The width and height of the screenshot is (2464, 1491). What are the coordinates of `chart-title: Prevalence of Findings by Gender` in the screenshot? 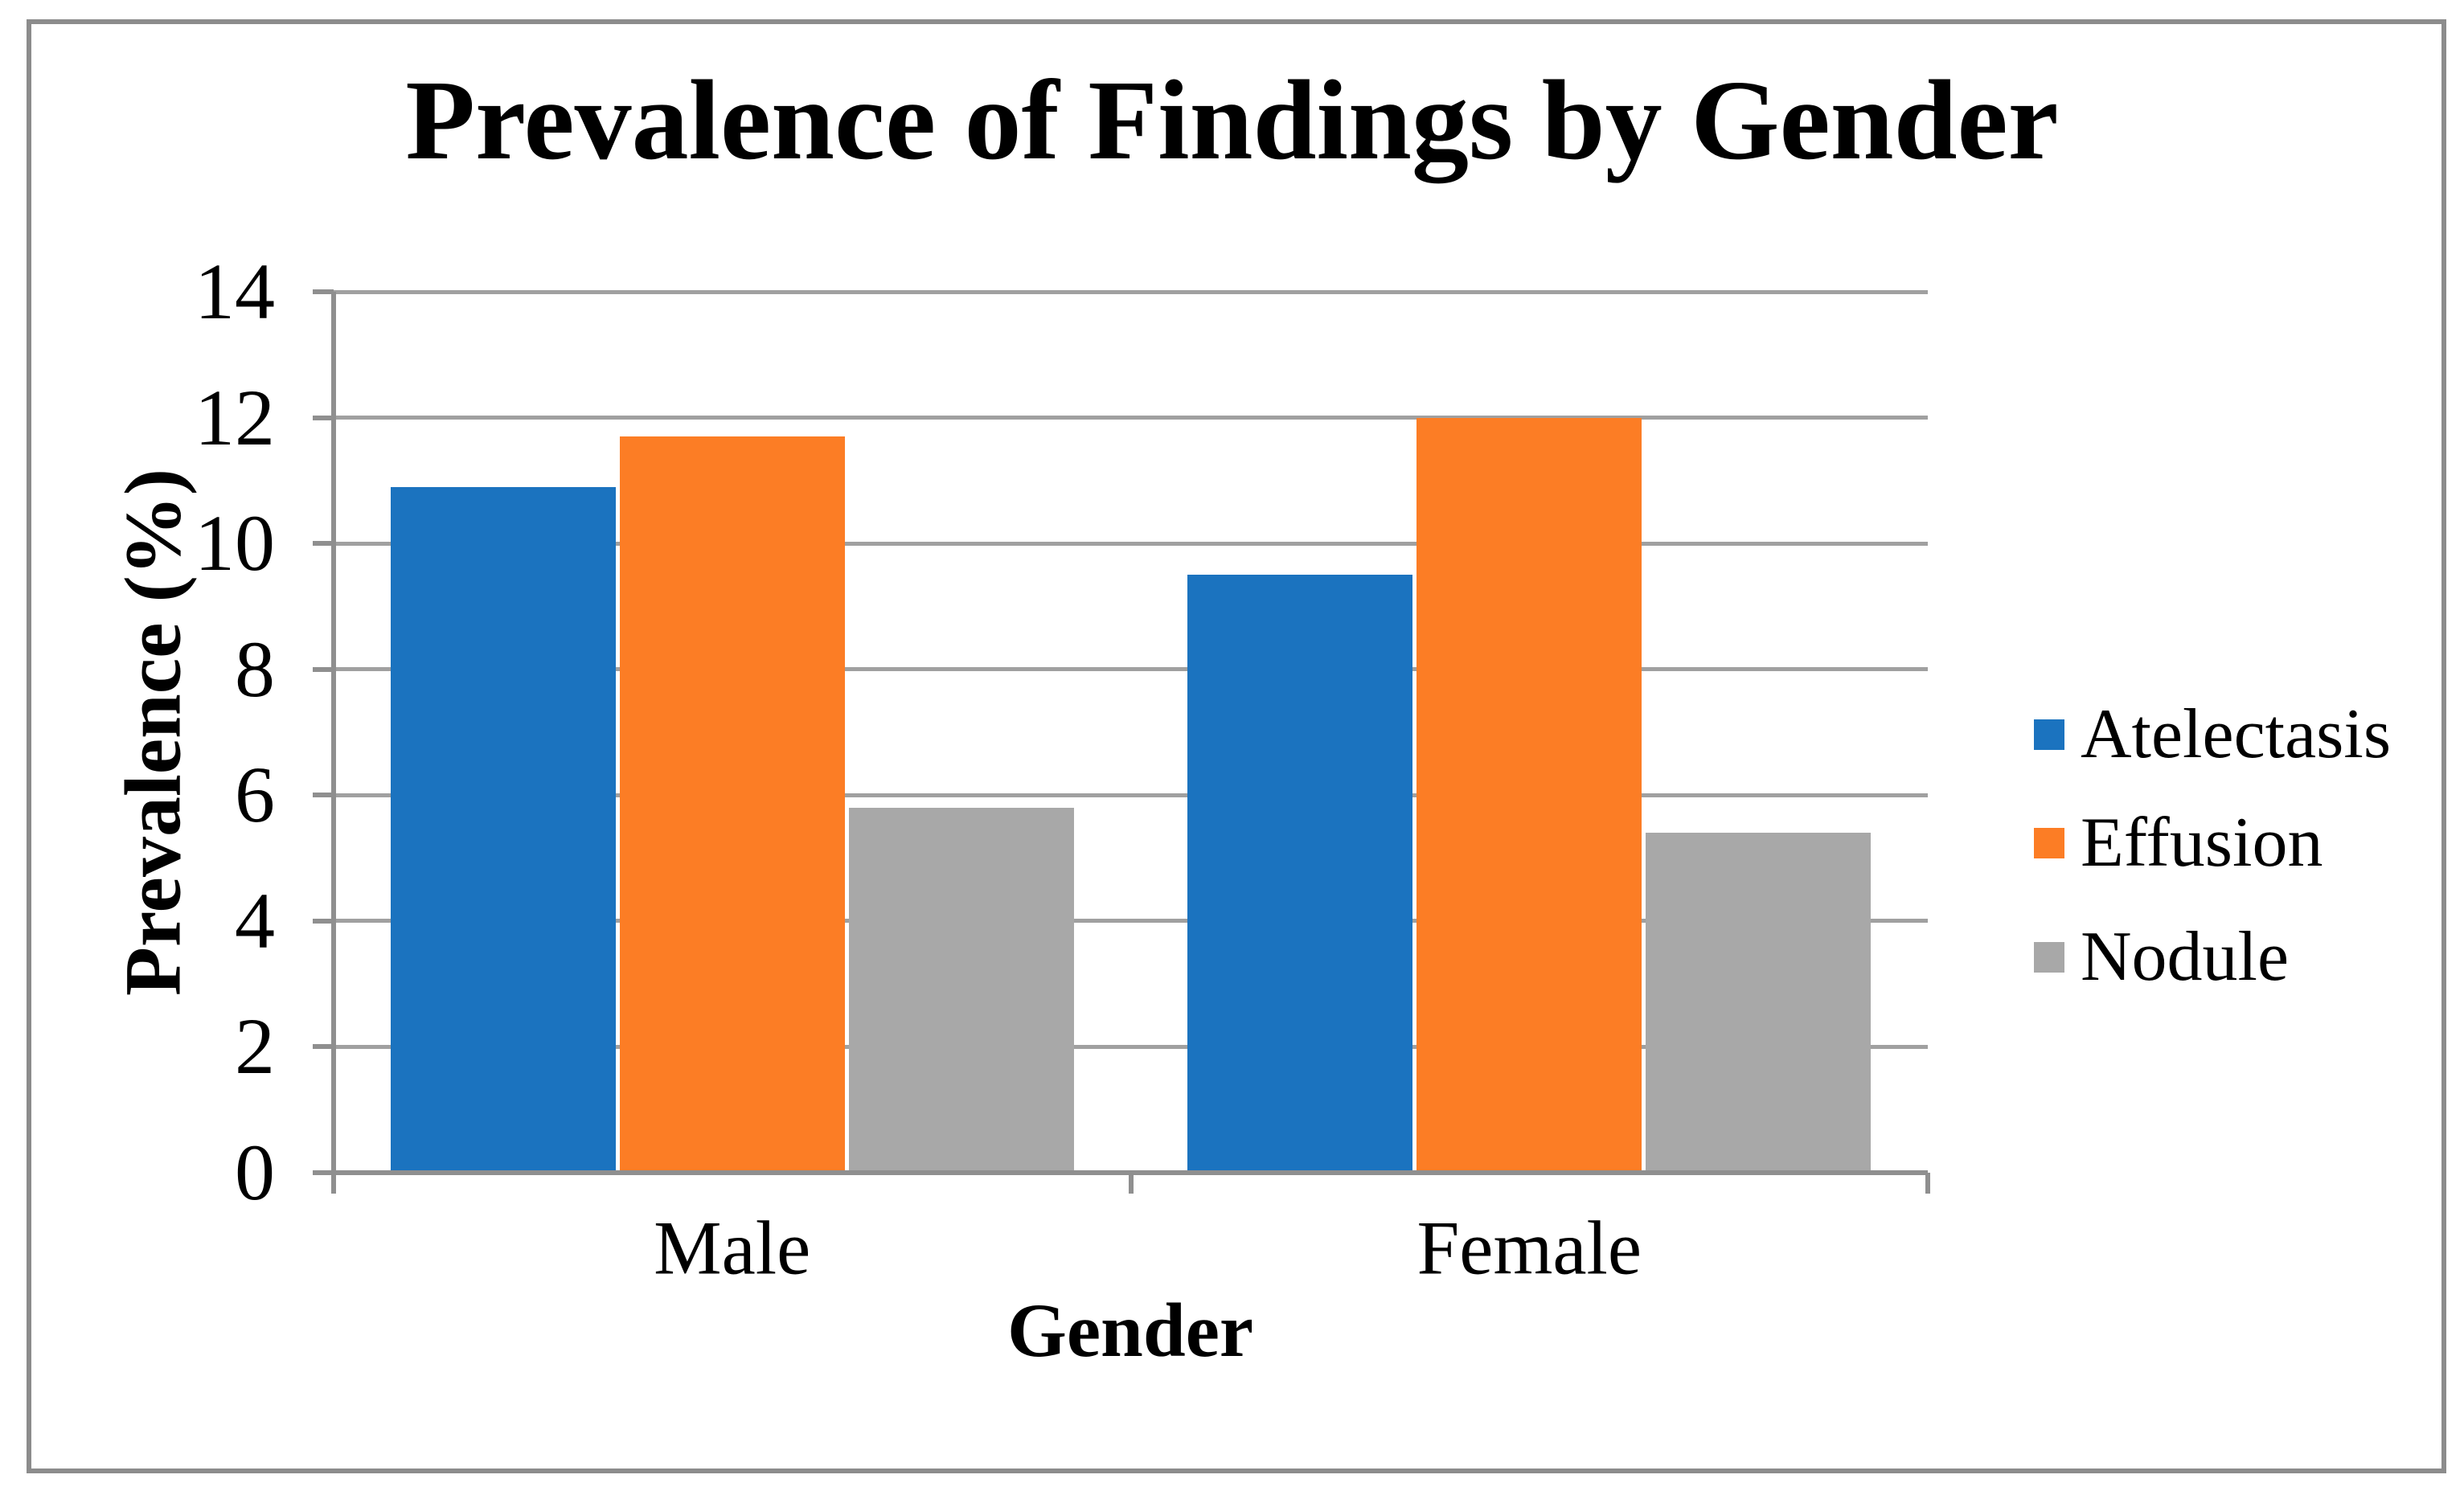 It's located at (1232, 119).